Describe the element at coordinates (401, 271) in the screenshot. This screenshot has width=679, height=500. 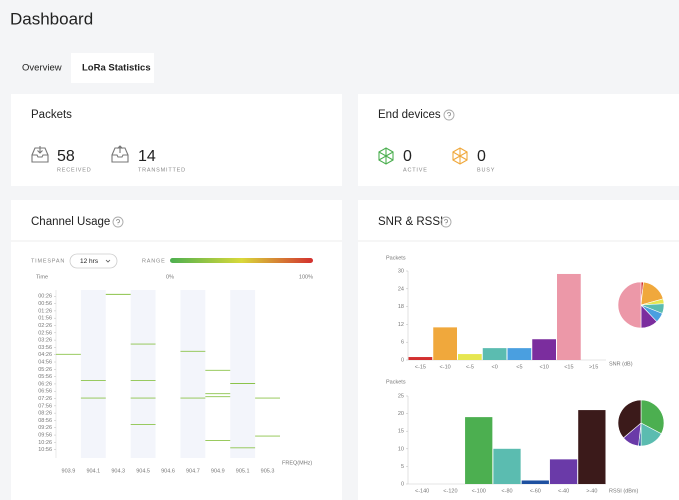
I see `y-tick-label: 30` at that location.